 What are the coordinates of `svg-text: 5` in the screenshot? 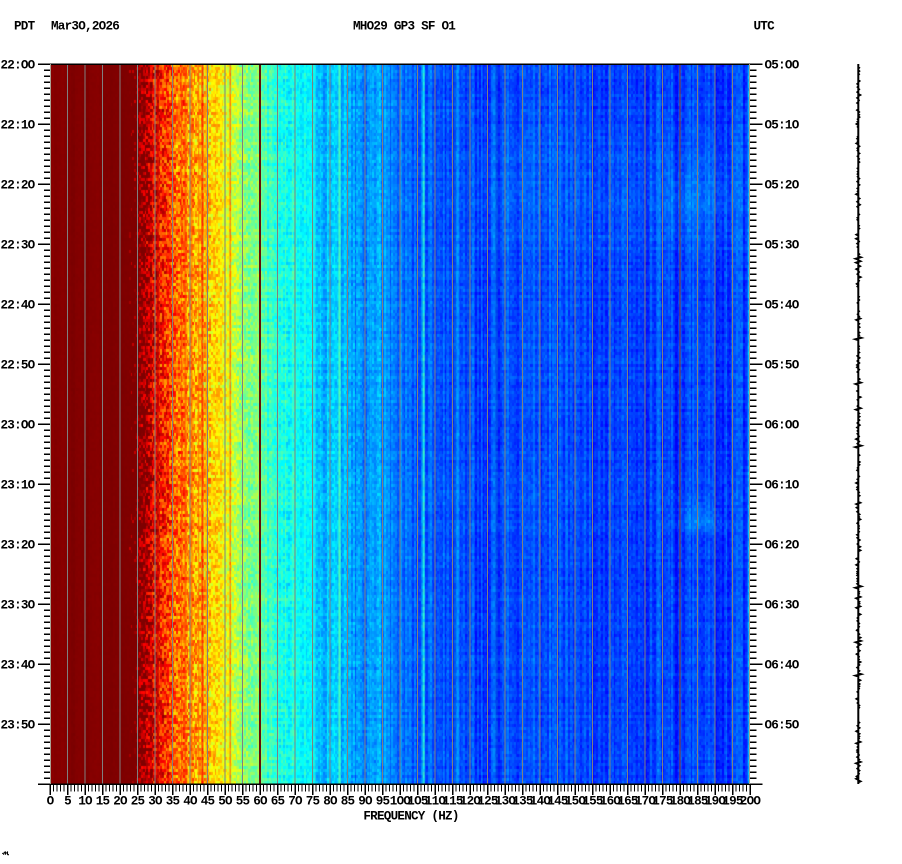 It's located at (67, 802).